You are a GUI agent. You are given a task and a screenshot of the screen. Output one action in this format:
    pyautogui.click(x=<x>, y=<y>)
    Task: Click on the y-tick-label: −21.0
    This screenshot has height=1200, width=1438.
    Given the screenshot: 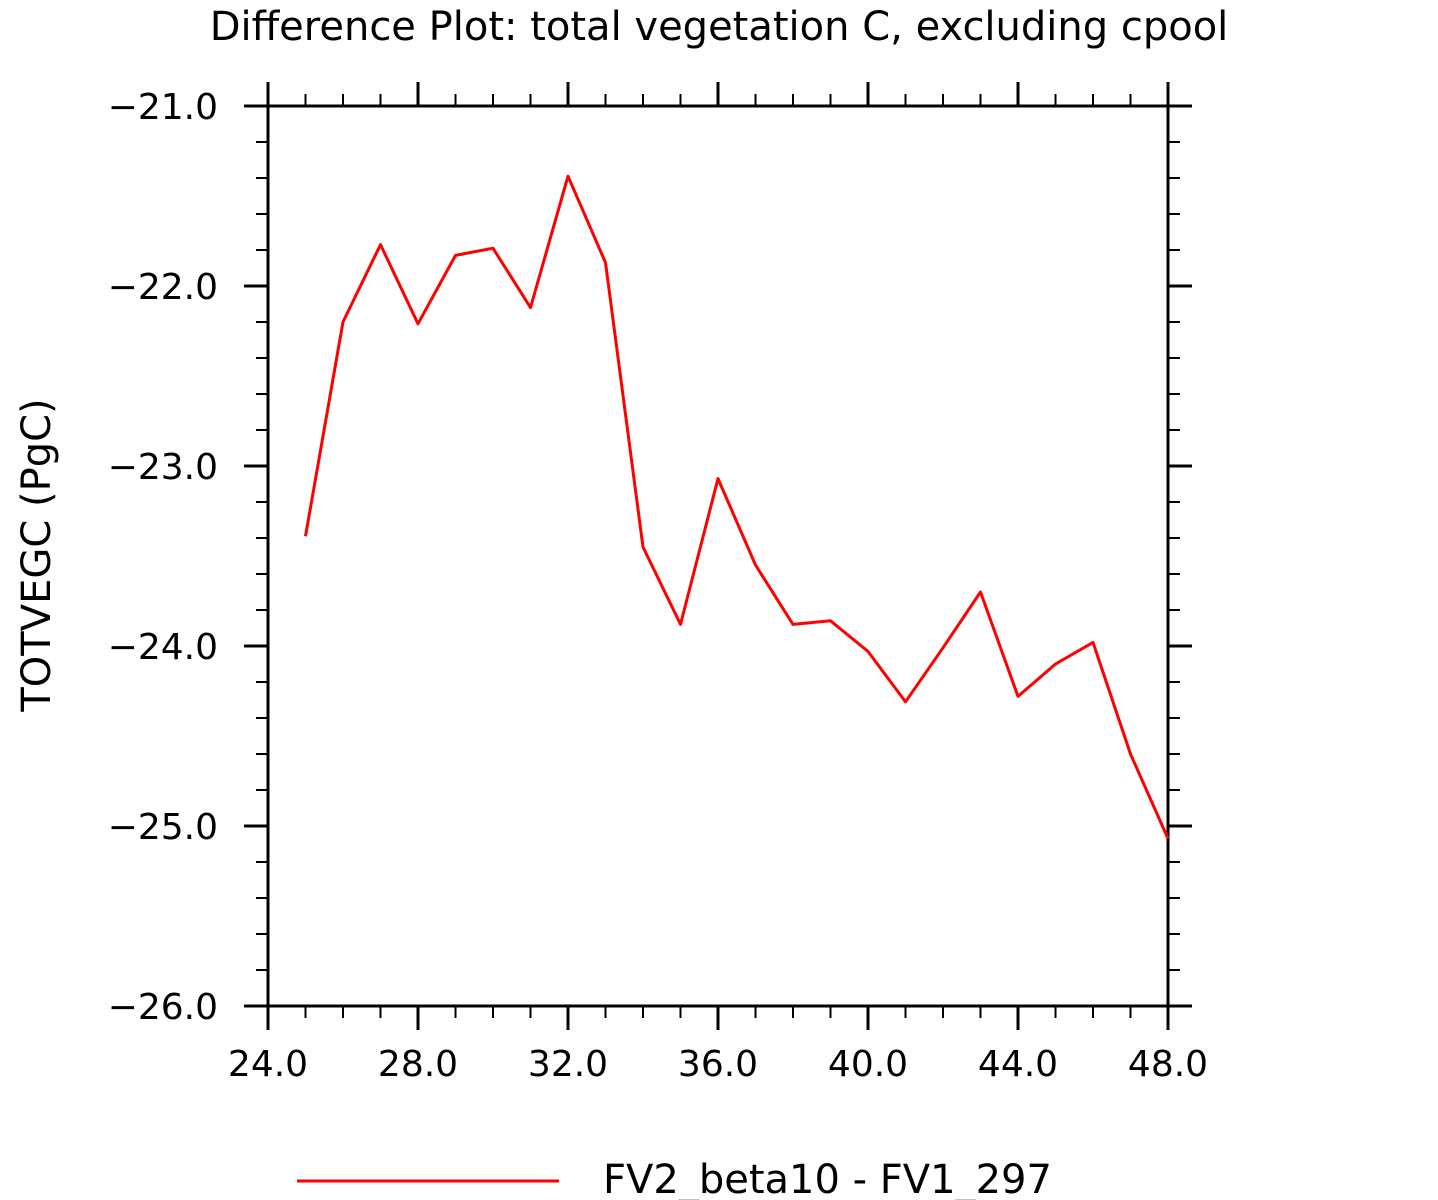 What is the action you would take?
    pyautogui.click(x=163, y=107)
    